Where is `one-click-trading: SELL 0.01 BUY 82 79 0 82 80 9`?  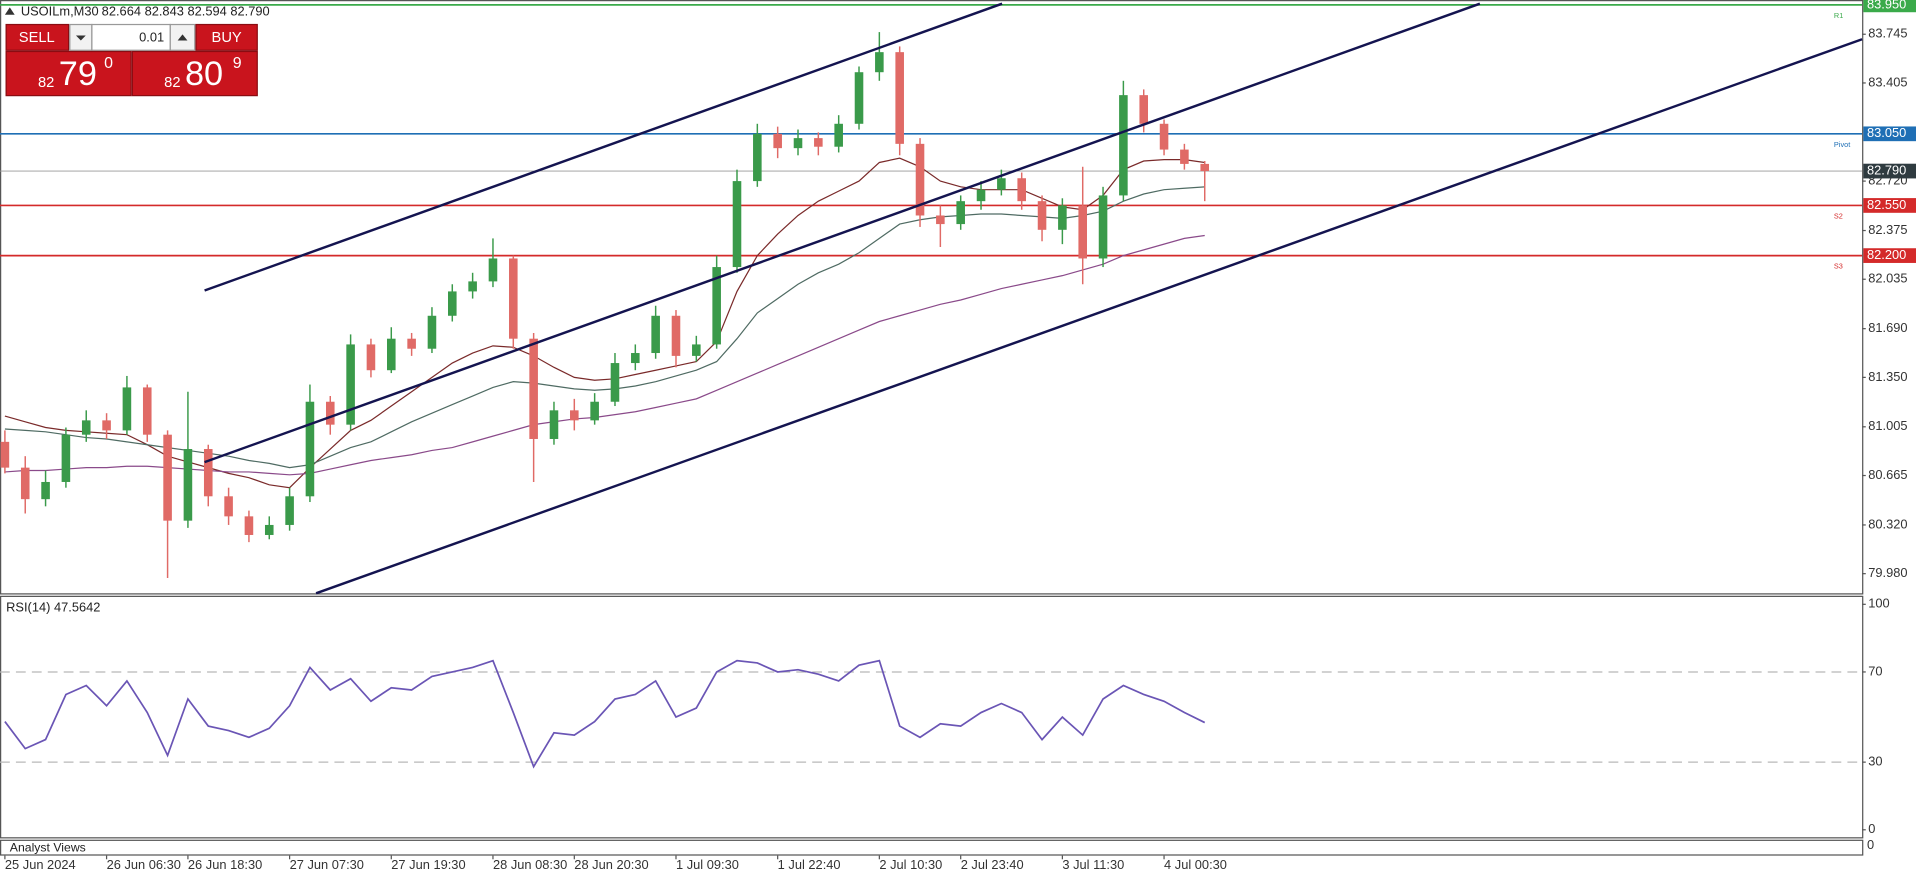 one-click-trading: SELL 0.01 BUY 82 79 0 82 80 9 is located at coordinates (131, 60).